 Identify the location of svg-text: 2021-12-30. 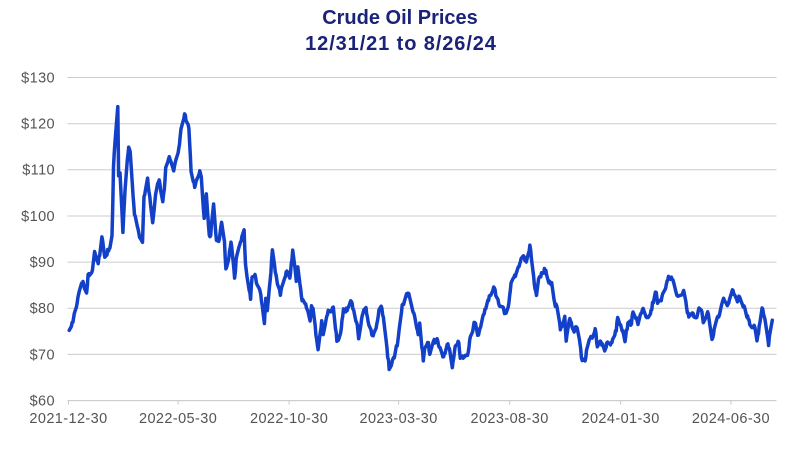
(68, 419).